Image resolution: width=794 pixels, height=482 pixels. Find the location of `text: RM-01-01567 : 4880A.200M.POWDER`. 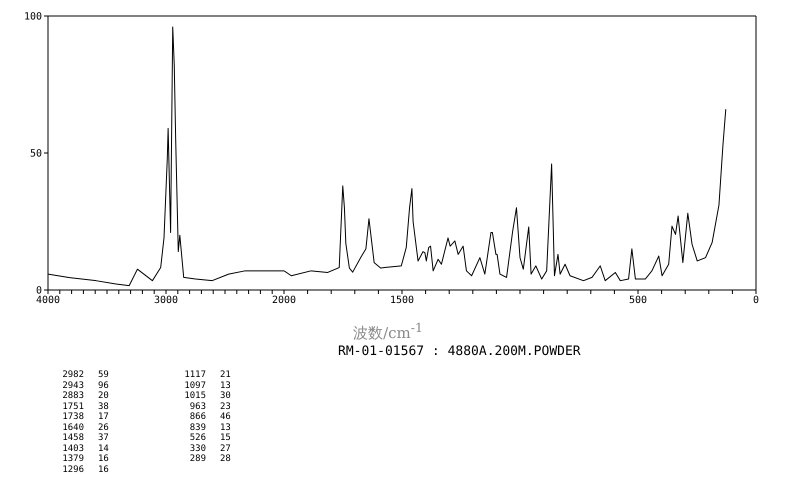

text: RM-01-01567 : 4880A.200M.POWDER is located at coordinates (459, 351).